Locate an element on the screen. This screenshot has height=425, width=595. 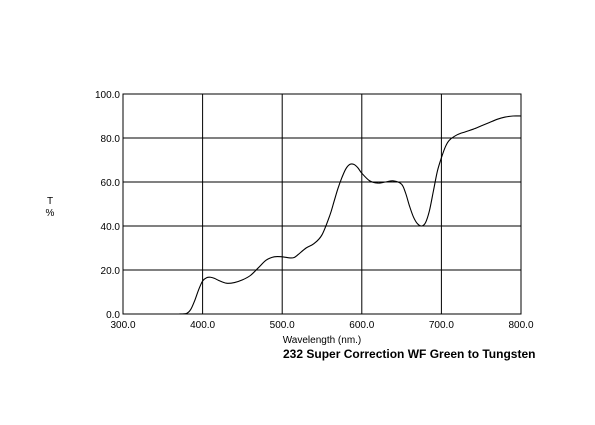
y-tick-labels: 0.0 20.0 40.0 60.0 80.0 100.0 is located at coordinates (107, 205).